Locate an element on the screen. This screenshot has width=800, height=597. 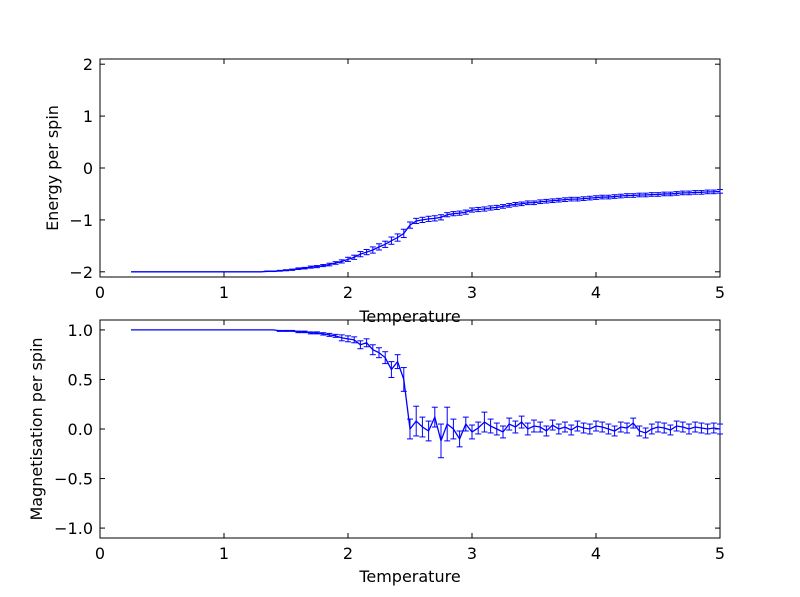
y-tick-label: 1 is located at coordinates (88, 116).